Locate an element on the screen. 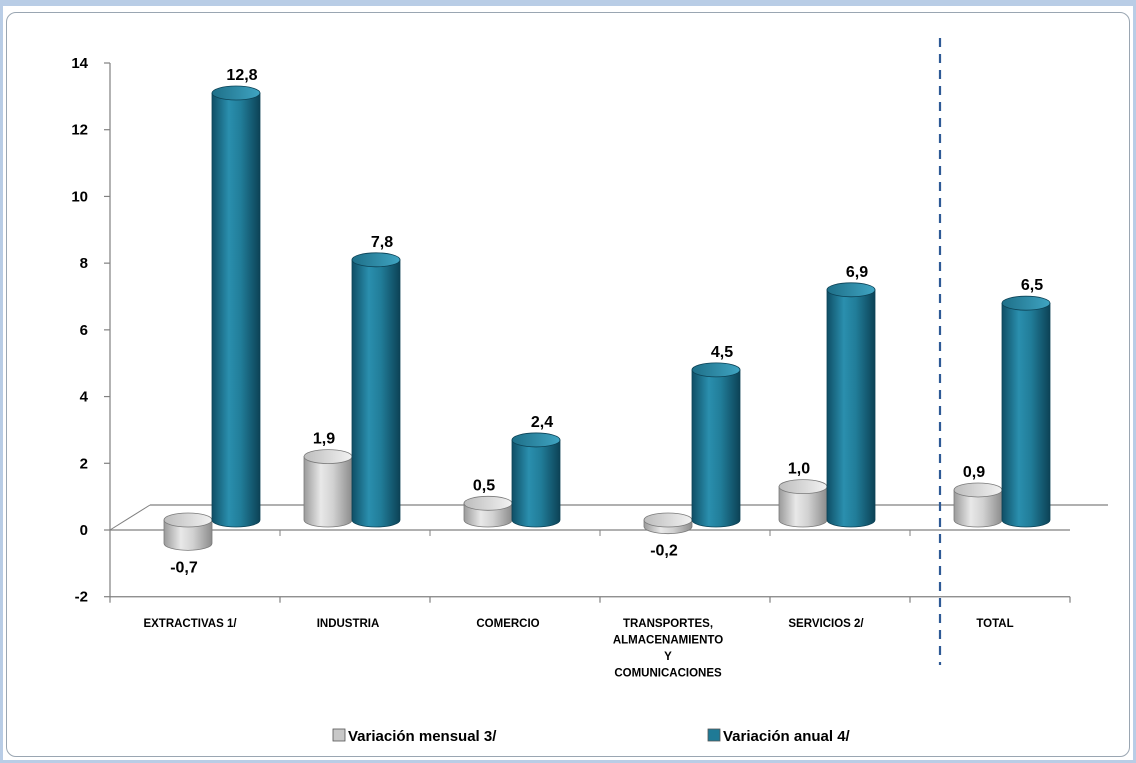 Image resolution: width=1136 pixels, height=763 pixels. data-label: 4,5 is located at coordinates (722, 352).